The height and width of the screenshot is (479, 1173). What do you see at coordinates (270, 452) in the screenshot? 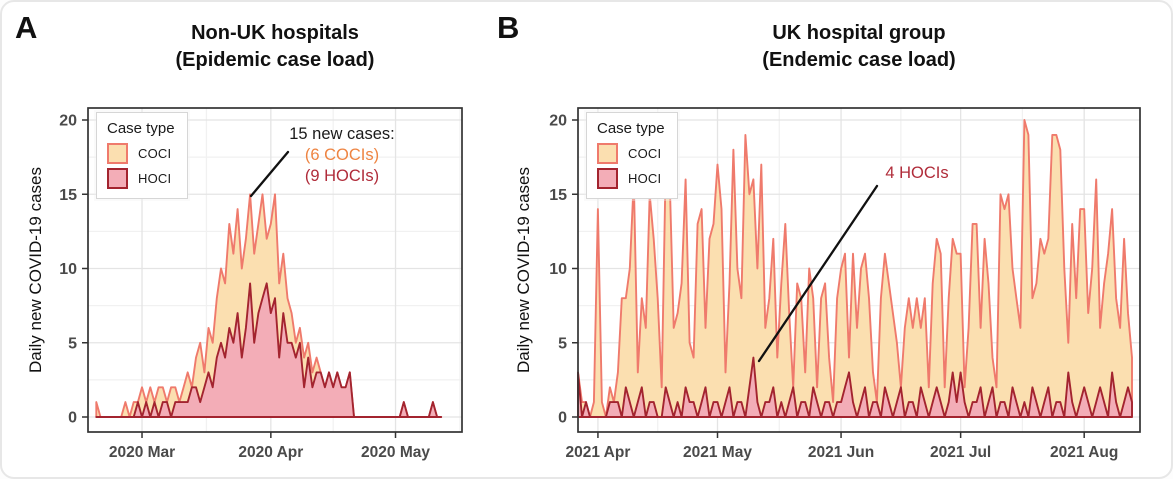
I see `svg-text: 2020 Apr` at bounding box center [270, 452].